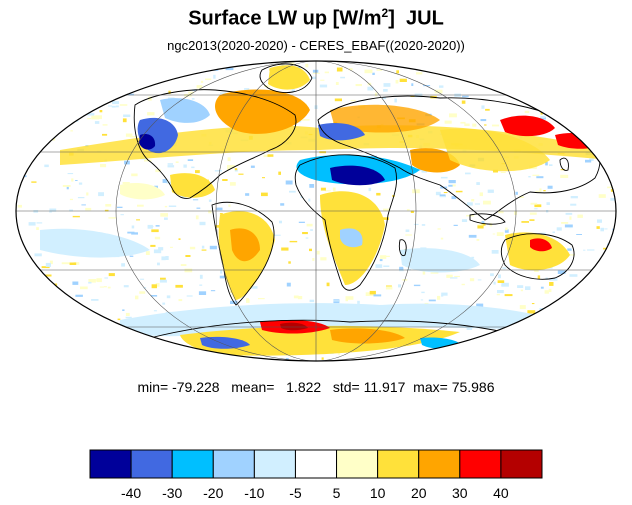 Image resolution: width=632 pixels, height=505 pixels. What do you see at coordinates (185, 110) in the screenshot?
I see `canada-lightblue` at bounding box center [185, 110].